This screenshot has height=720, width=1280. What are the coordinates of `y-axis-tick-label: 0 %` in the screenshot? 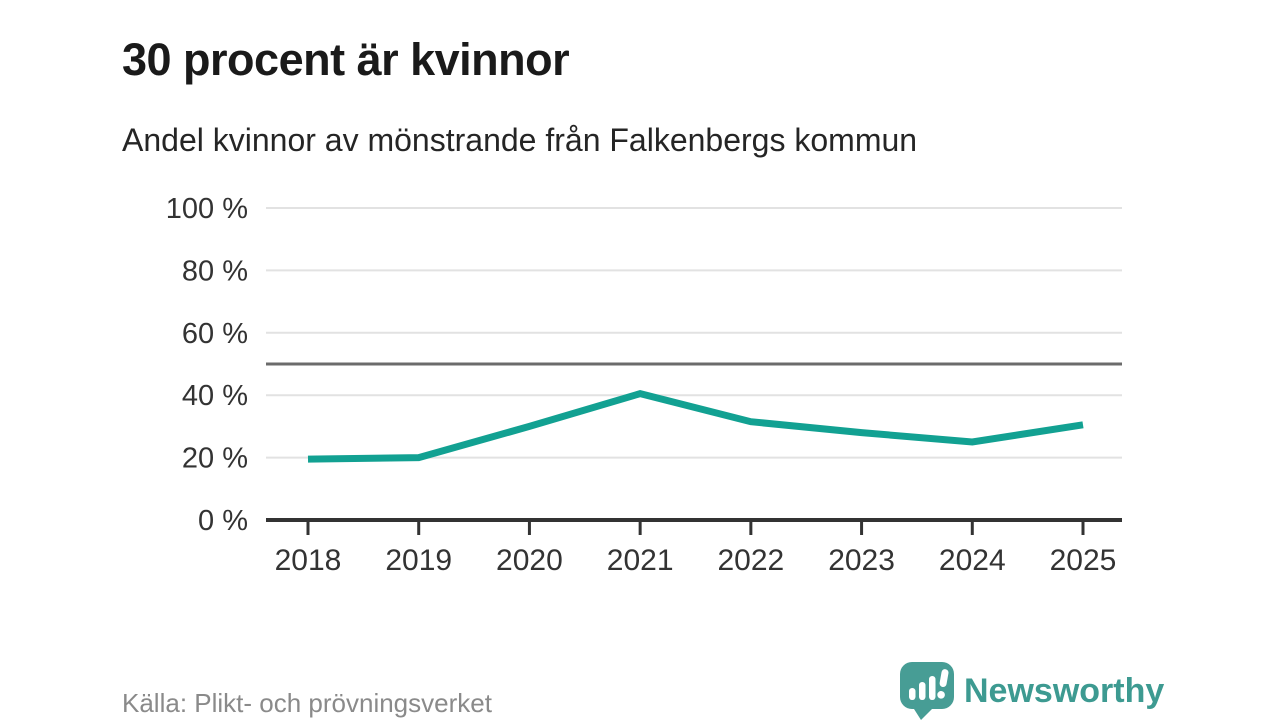 It's located at (223, 521).